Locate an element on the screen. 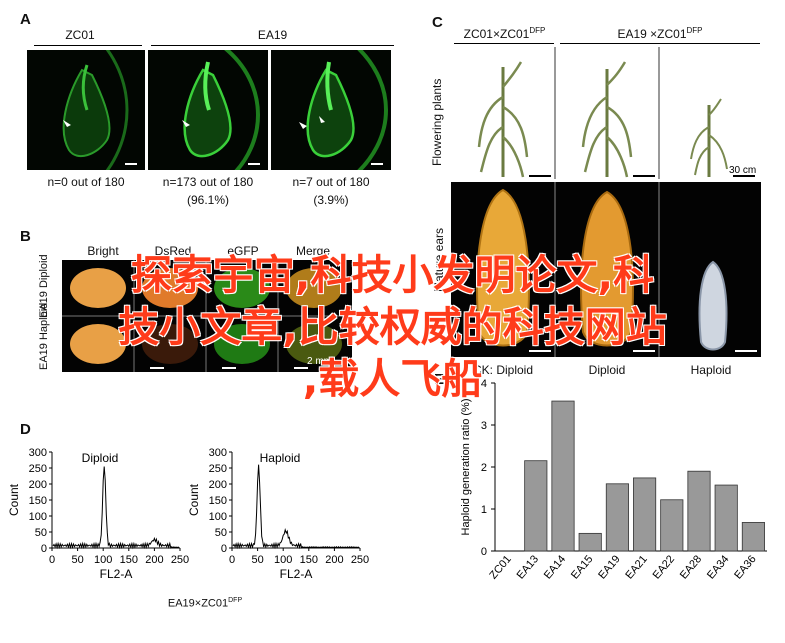 The width and height of the screenshot is (785, 643). panel-label-a: A is located at coordinates (25, 19).